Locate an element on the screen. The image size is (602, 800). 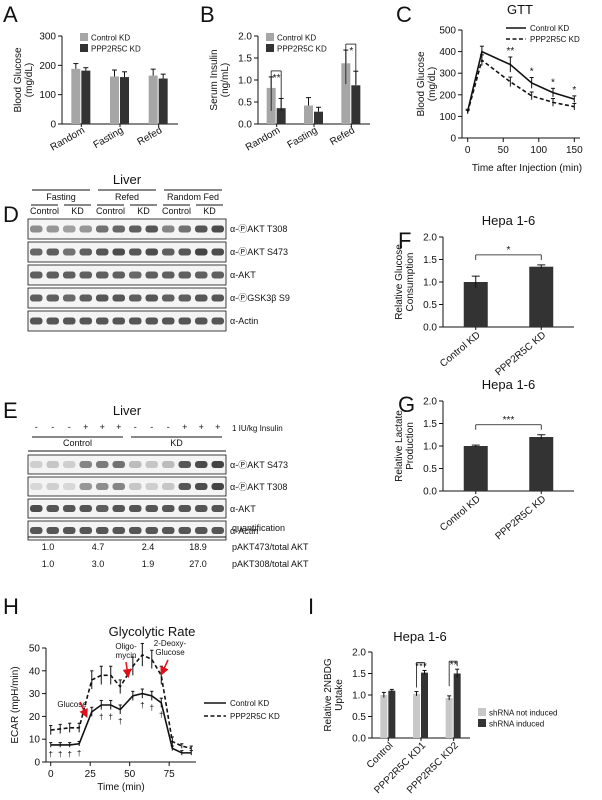
y-axis-label-line: (mg/dL) is located at coordinates (29, 80).